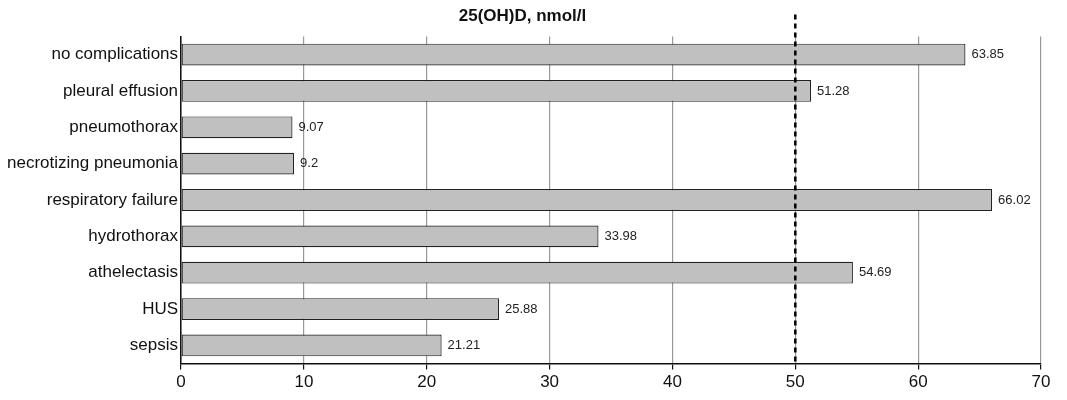  I want to click on data-label: 54.69, so click(875, 272).